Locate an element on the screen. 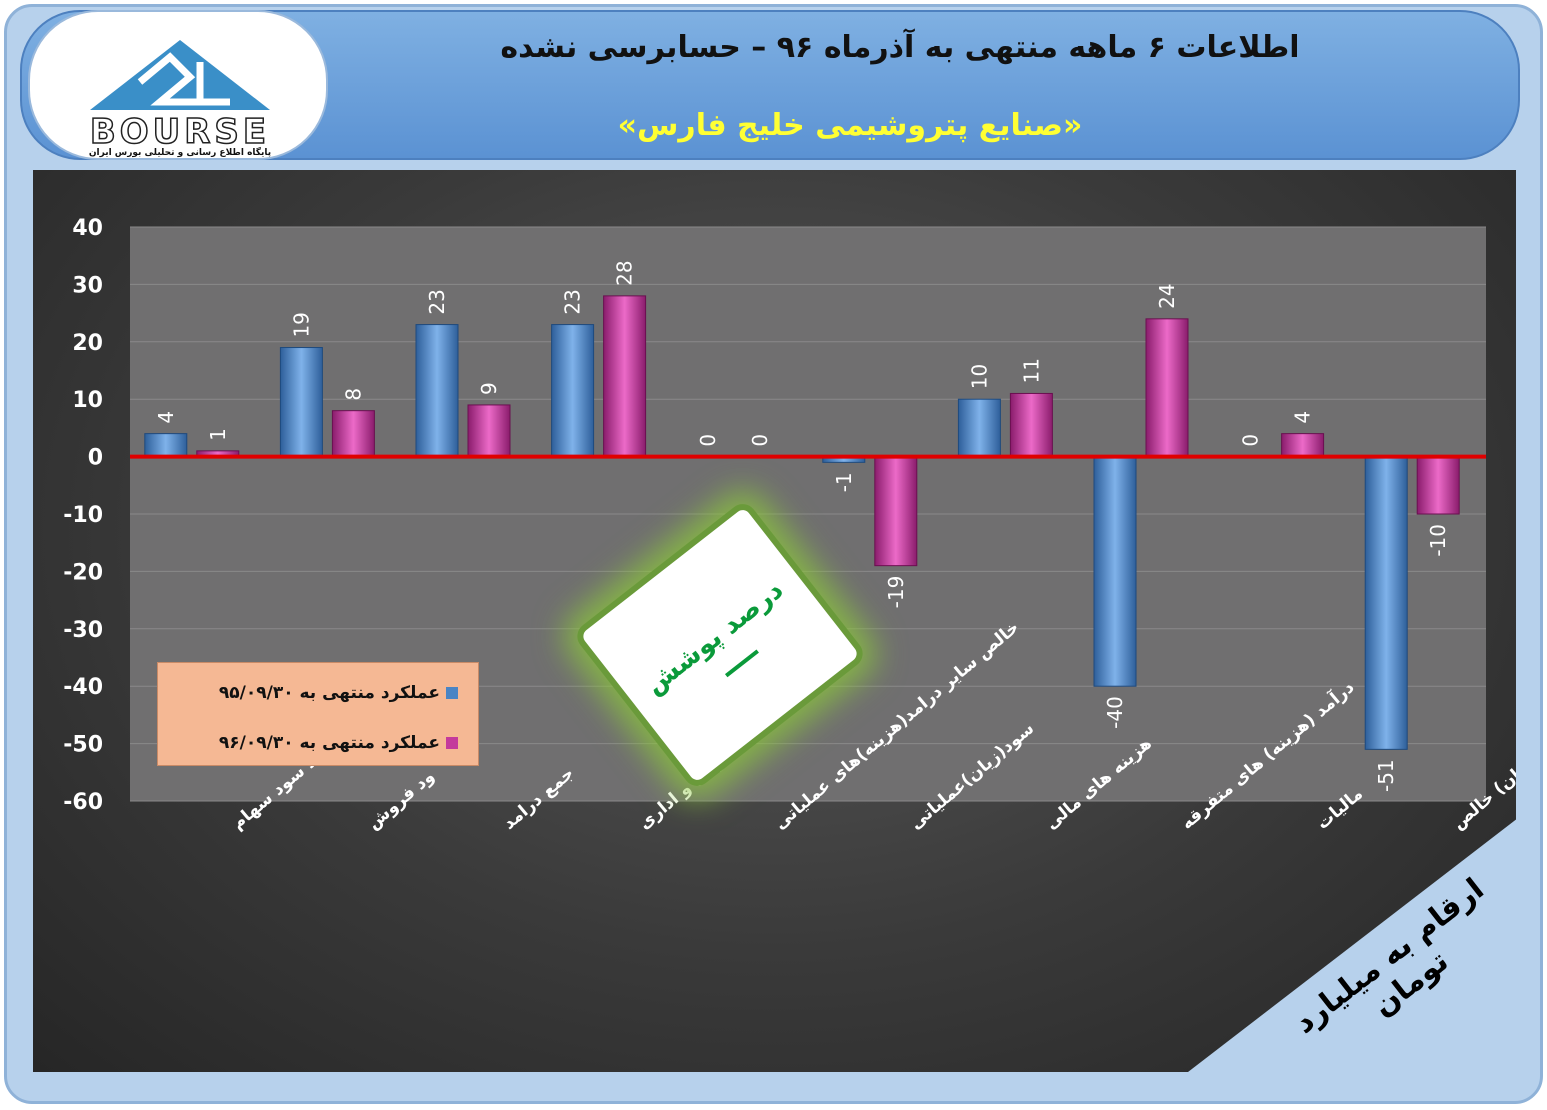  y-tick-label: -30 is located at coordinates (83, 630).